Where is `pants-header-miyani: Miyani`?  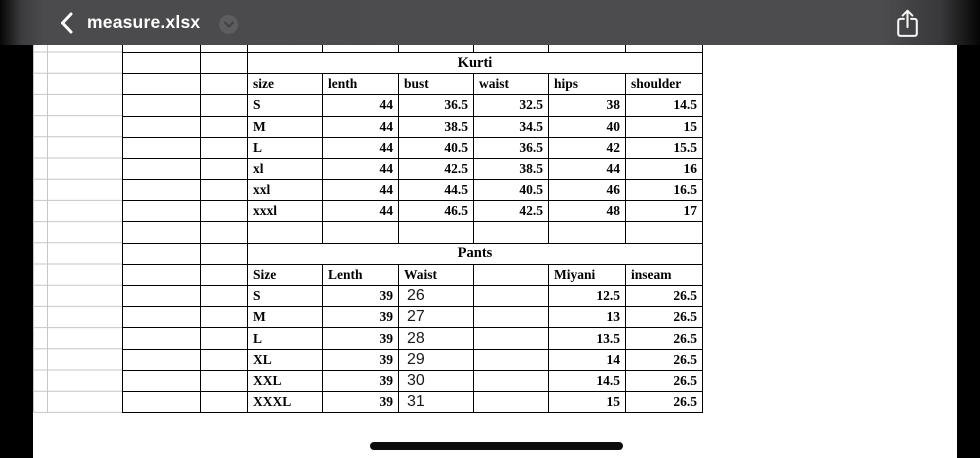
pants-header-miyani: Miyani is located at coordinates (587, 275).